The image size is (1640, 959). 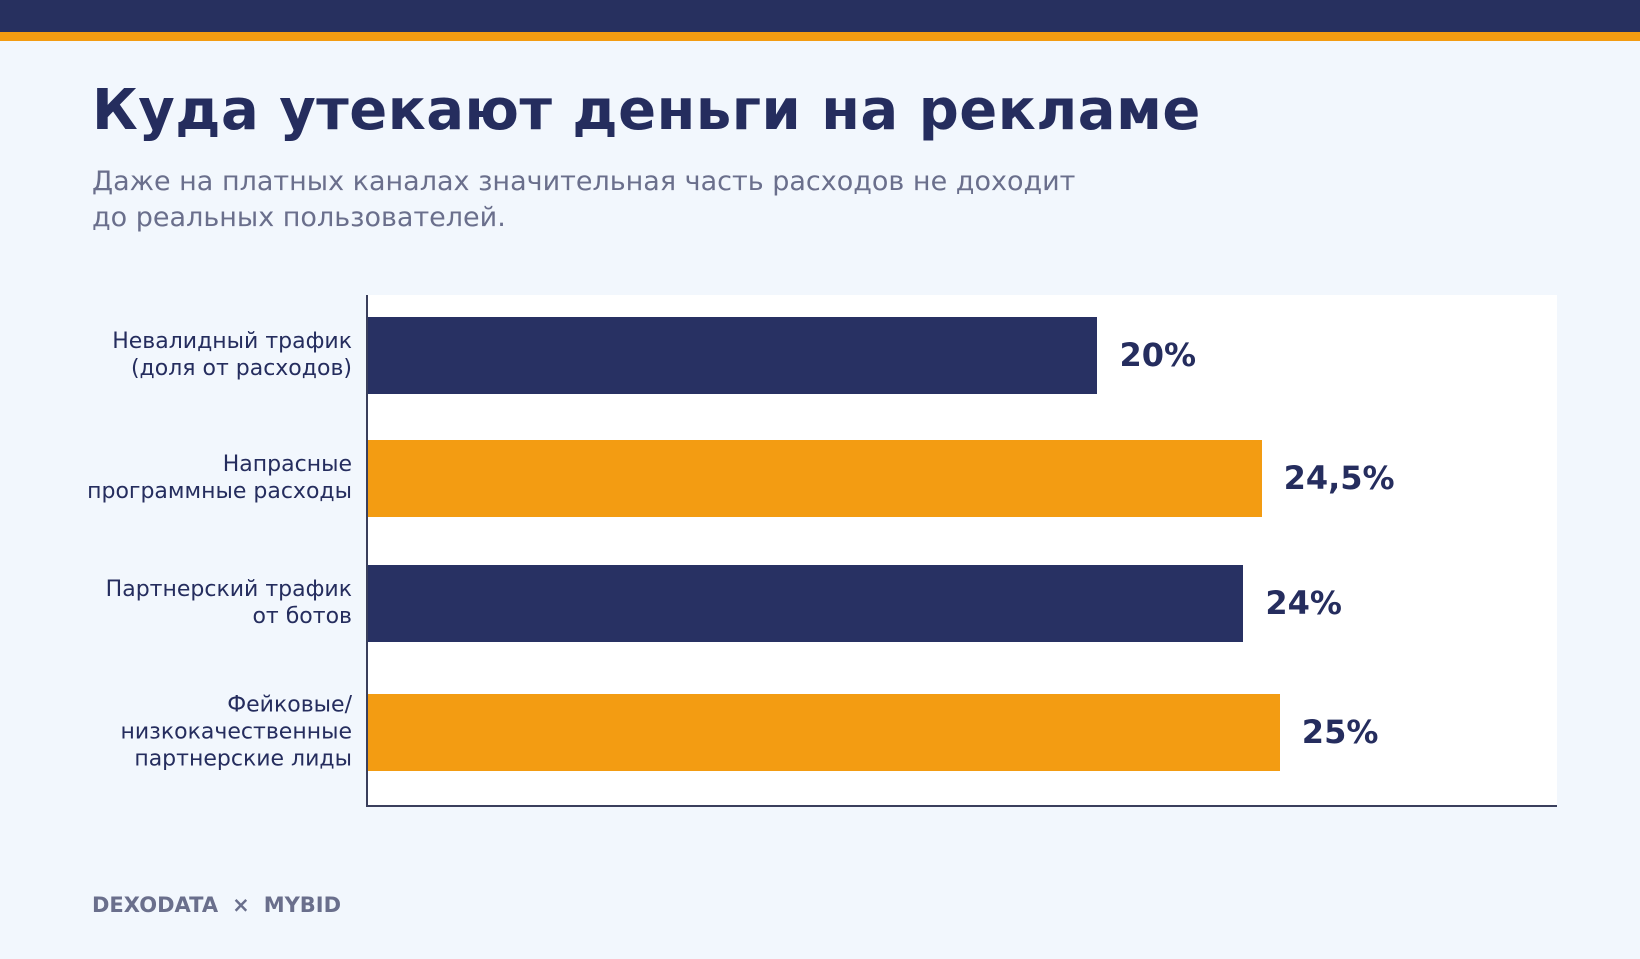 I want to click on footer-brands: DEXODATA × MYBID, so click(x=216, y=905).